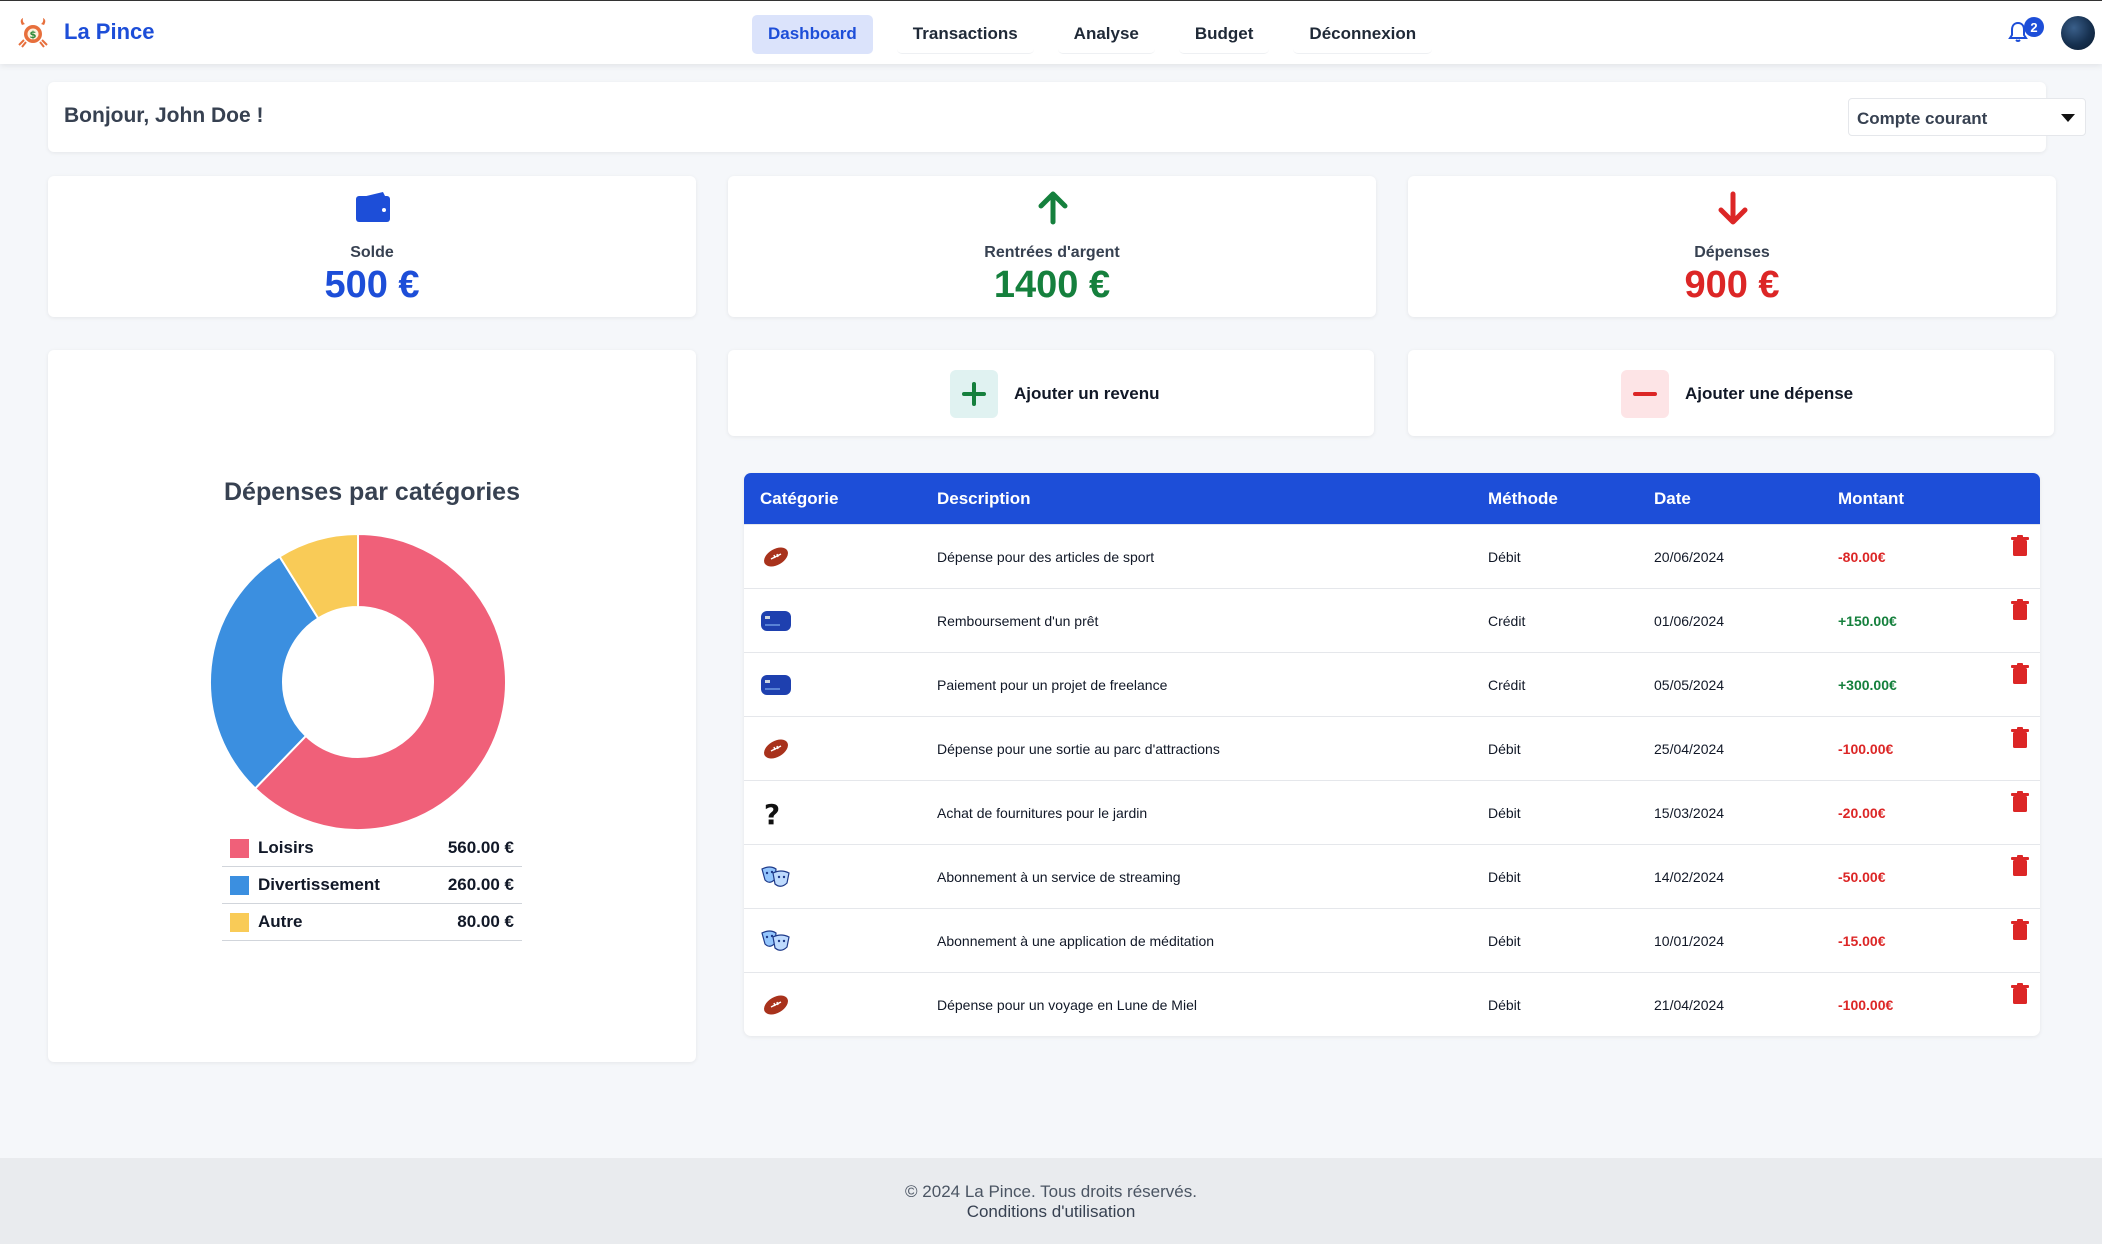 The height and width of the screenshot is (1244, 2102). I want to click on header-method: Méthode, so click(1523, 498).